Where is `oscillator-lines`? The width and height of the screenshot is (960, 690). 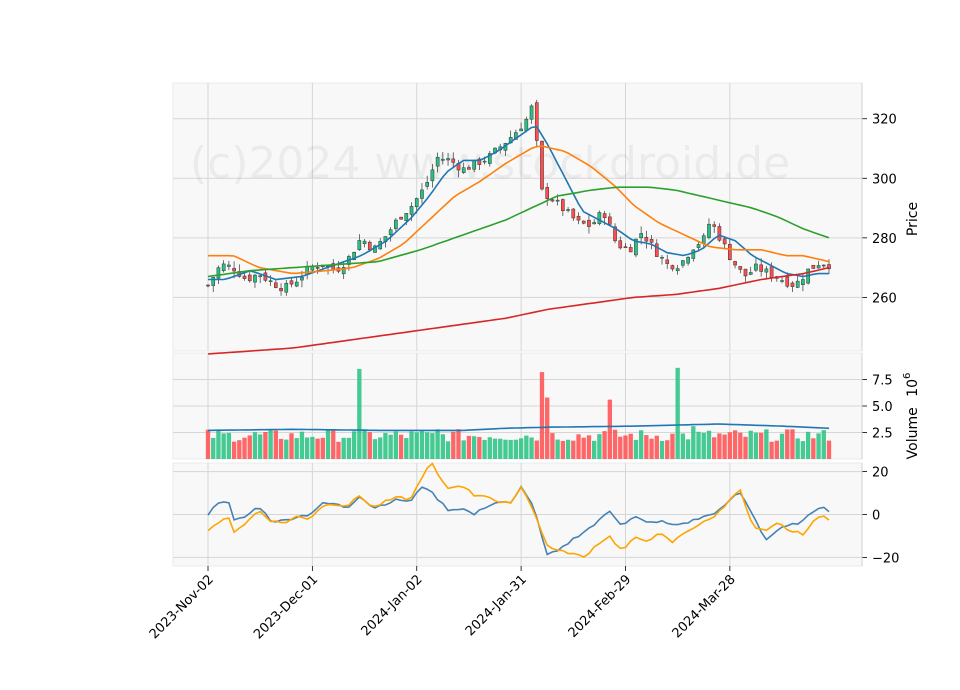
oscillator-lines is located at coordinates (518, 510).